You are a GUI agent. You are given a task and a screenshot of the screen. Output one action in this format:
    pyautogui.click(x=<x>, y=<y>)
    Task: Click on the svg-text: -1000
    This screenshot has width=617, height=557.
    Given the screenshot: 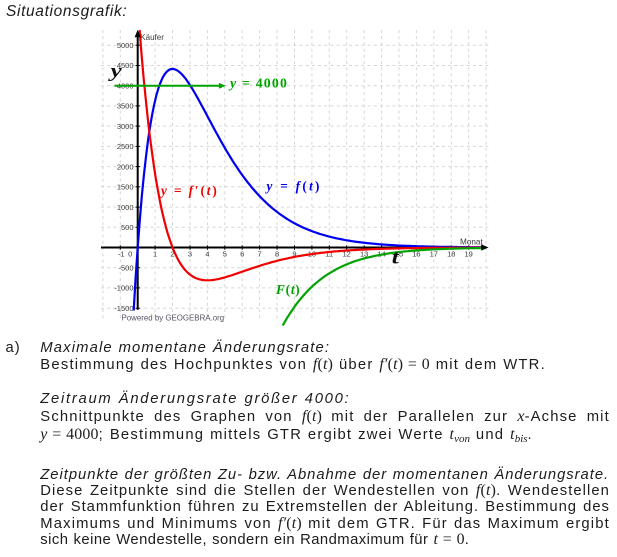 What is the action you would take?
    pyautogui.click(x=123, y=288)
    